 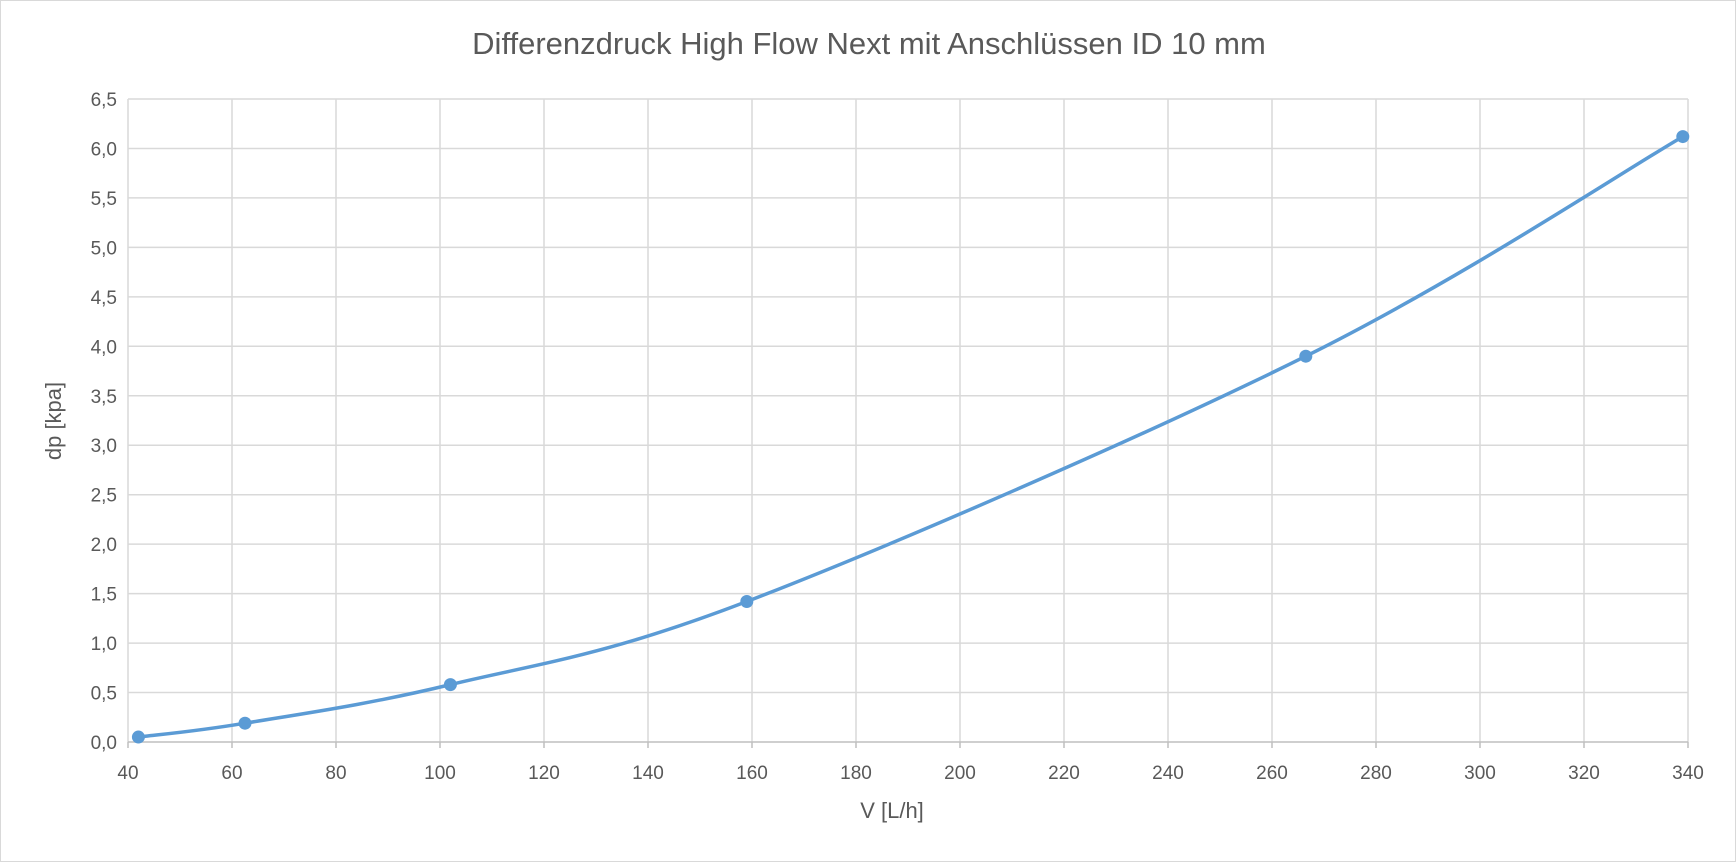 What do you see at coordinates (104, 397) in the screenshot?
I see `y-tick-label: 3,5` at bounding box center [104, 397].